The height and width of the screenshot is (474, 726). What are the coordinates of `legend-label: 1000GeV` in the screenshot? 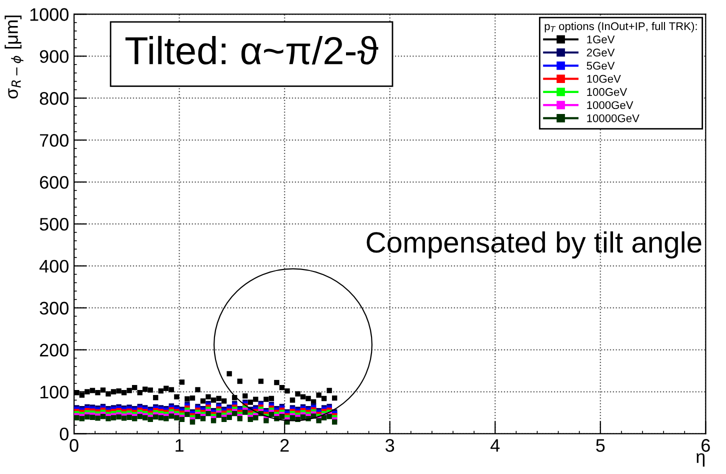 It's located at (610, 105).